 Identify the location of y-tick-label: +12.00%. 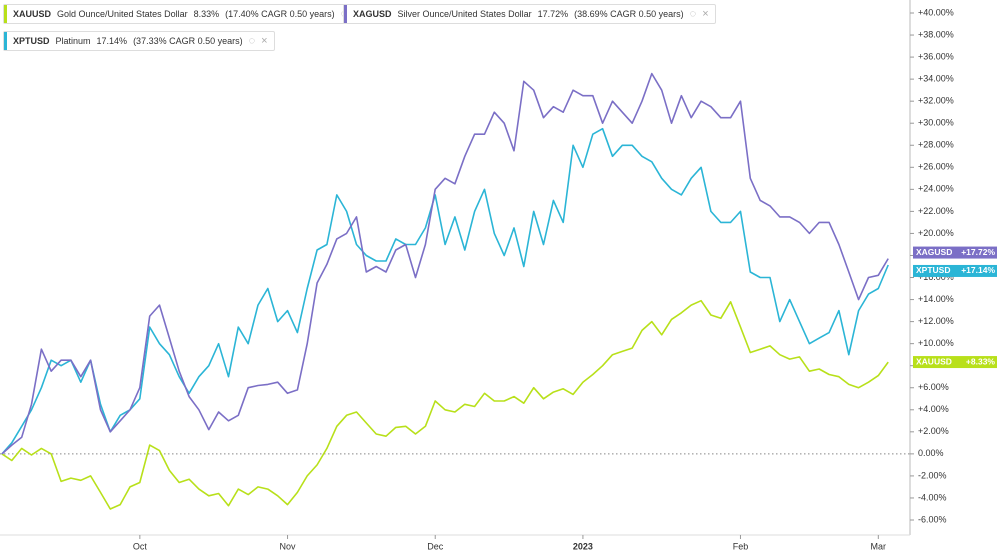
(936, 321).